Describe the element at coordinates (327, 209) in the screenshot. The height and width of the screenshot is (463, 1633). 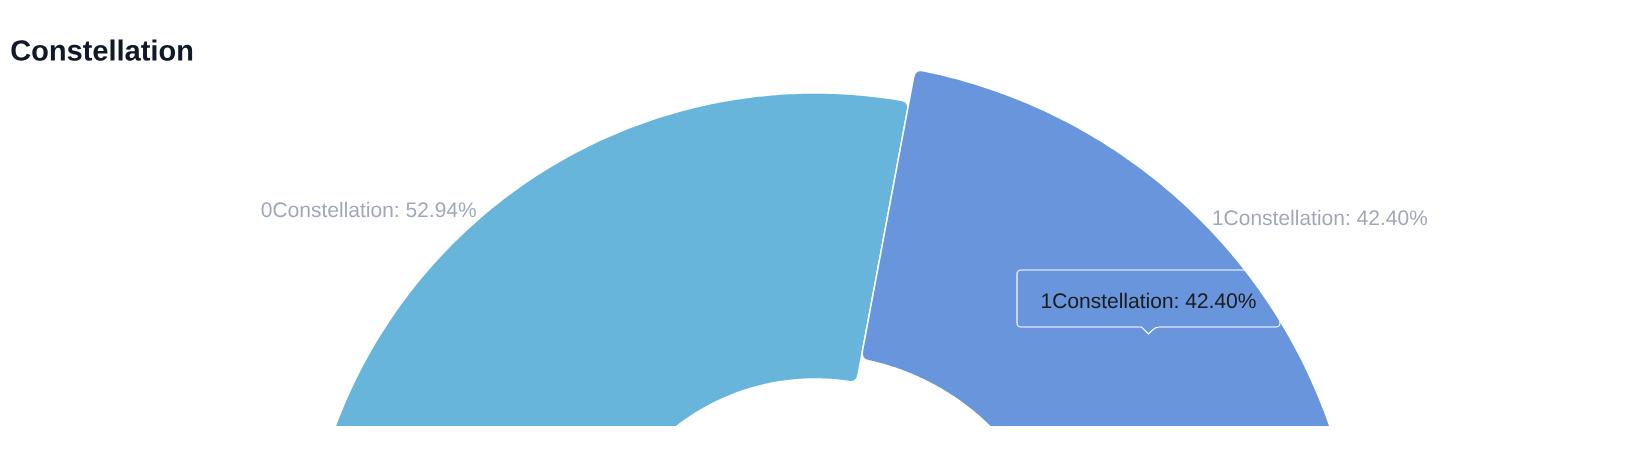
I see `slice-label: 0Constellation` at that location.